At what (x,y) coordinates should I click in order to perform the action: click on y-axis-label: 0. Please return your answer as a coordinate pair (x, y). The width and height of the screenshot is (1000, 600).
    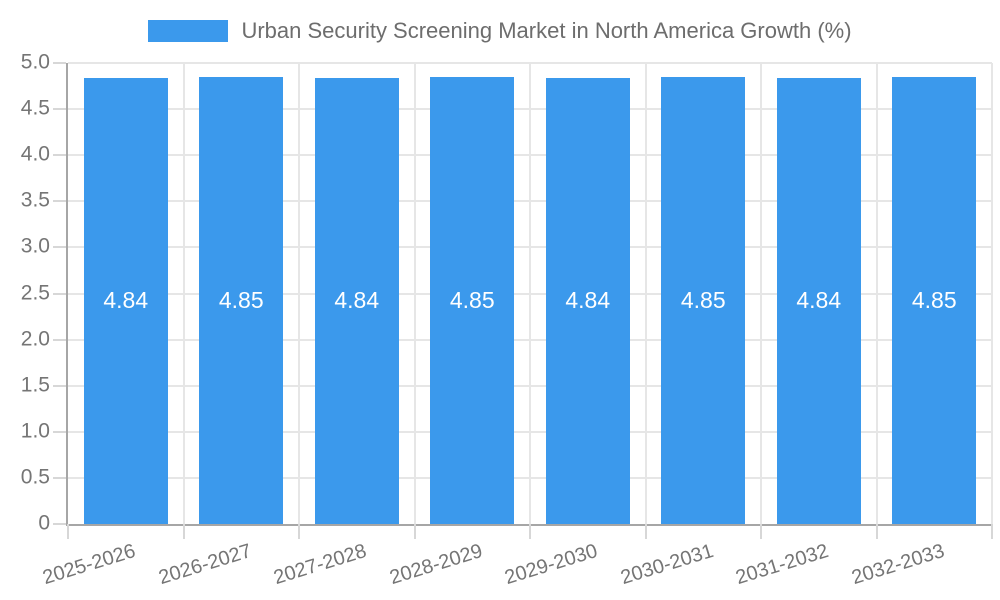
    Looking at the image, I should click on (44, 523).